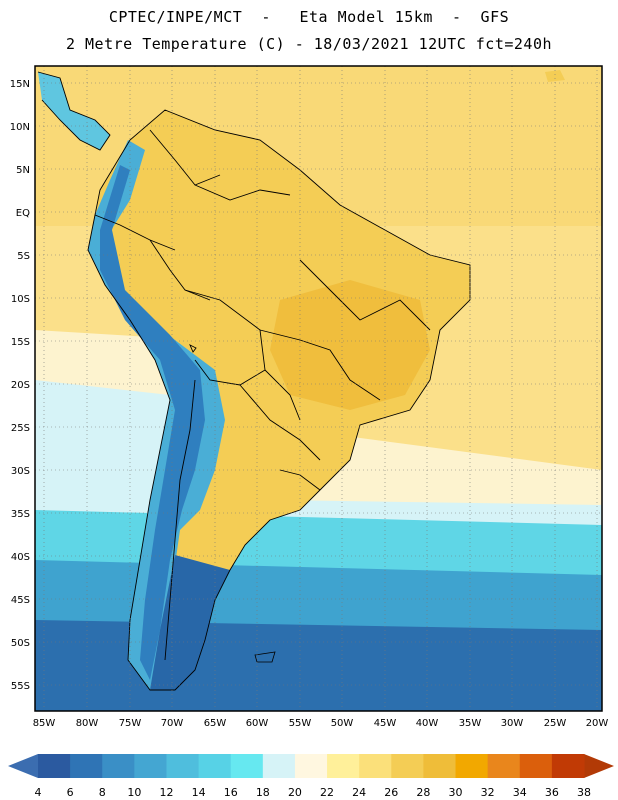 The height and width of the screenshot is (800, 618). What do you see at coordinates (172, 723) in the screenshot?
I see `lon-label: 70W` at bounding box center [172, 723].